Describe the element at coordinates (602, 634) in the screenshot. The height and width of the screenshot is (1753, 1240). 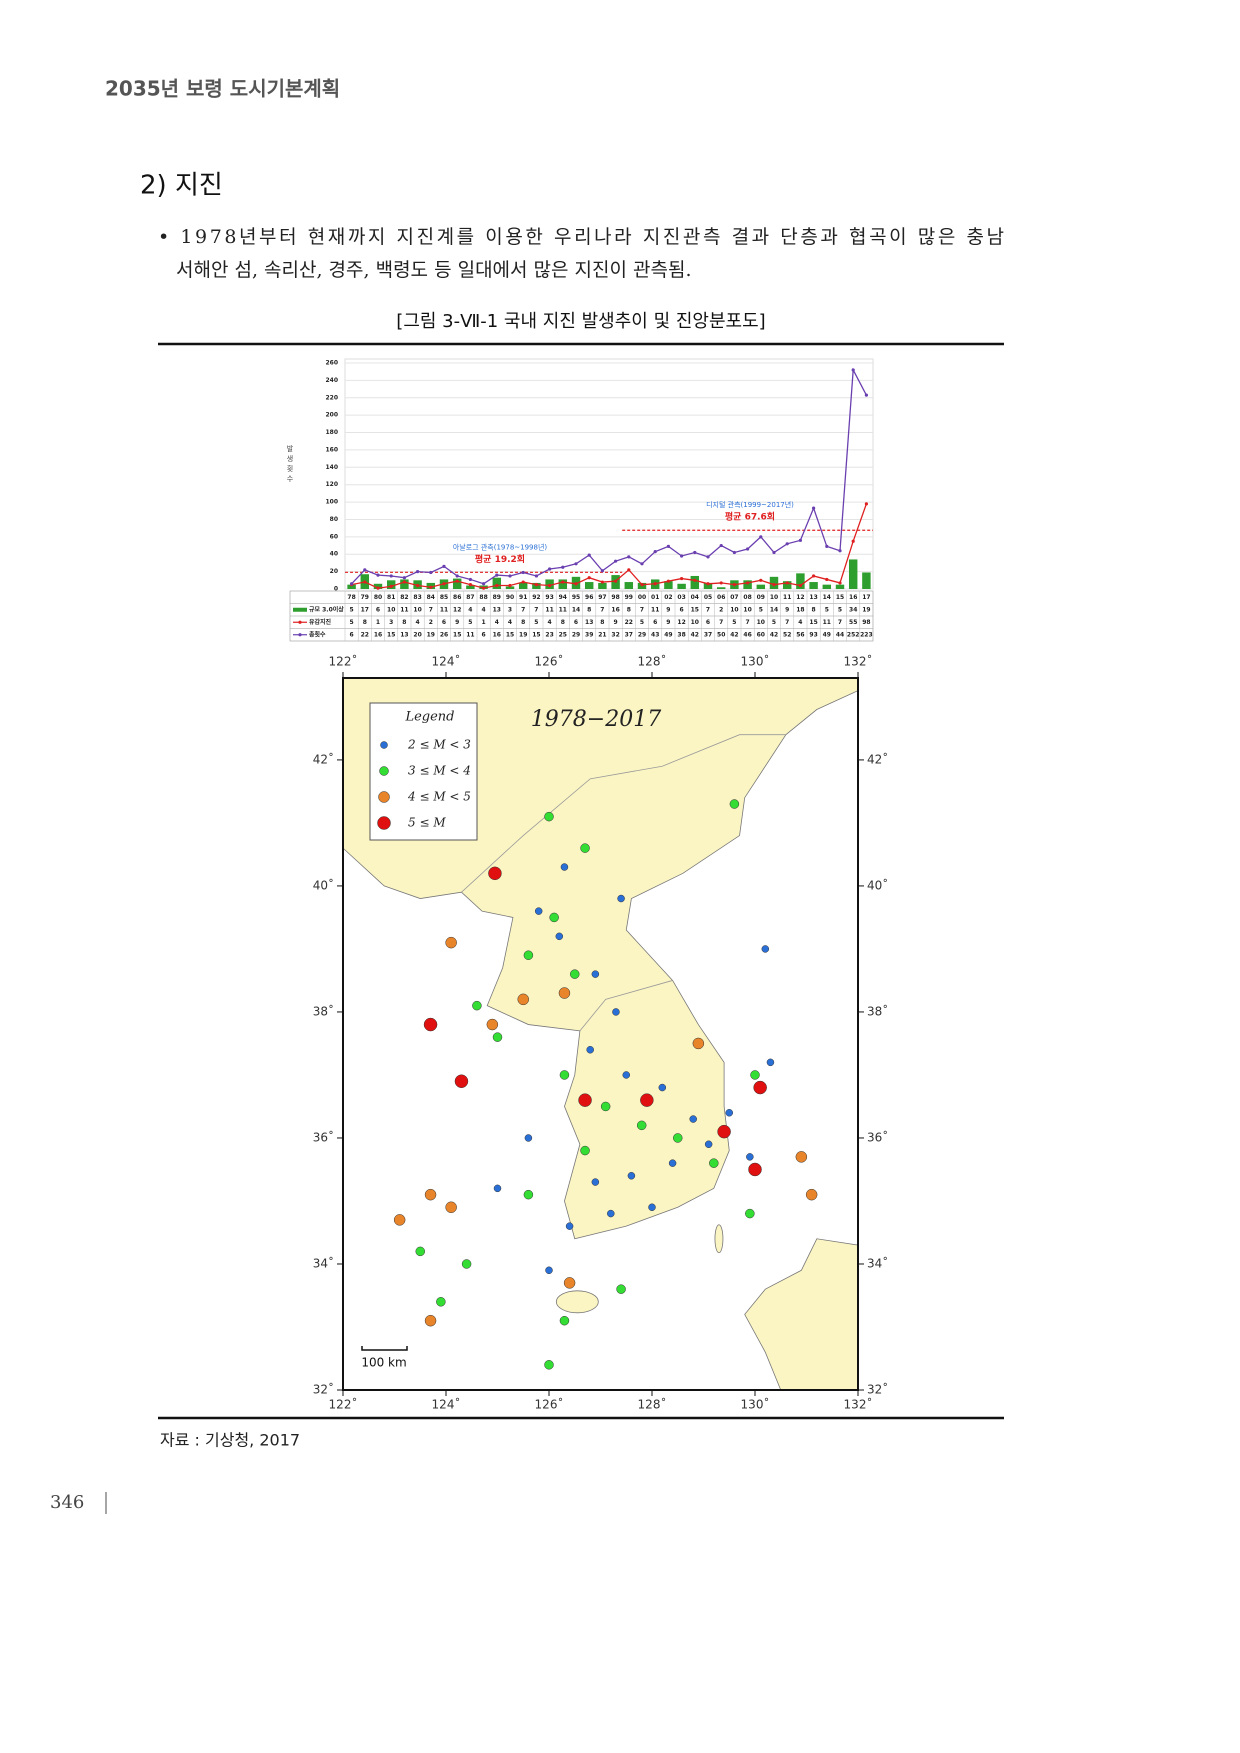
I see `table-value: 21` at that location.